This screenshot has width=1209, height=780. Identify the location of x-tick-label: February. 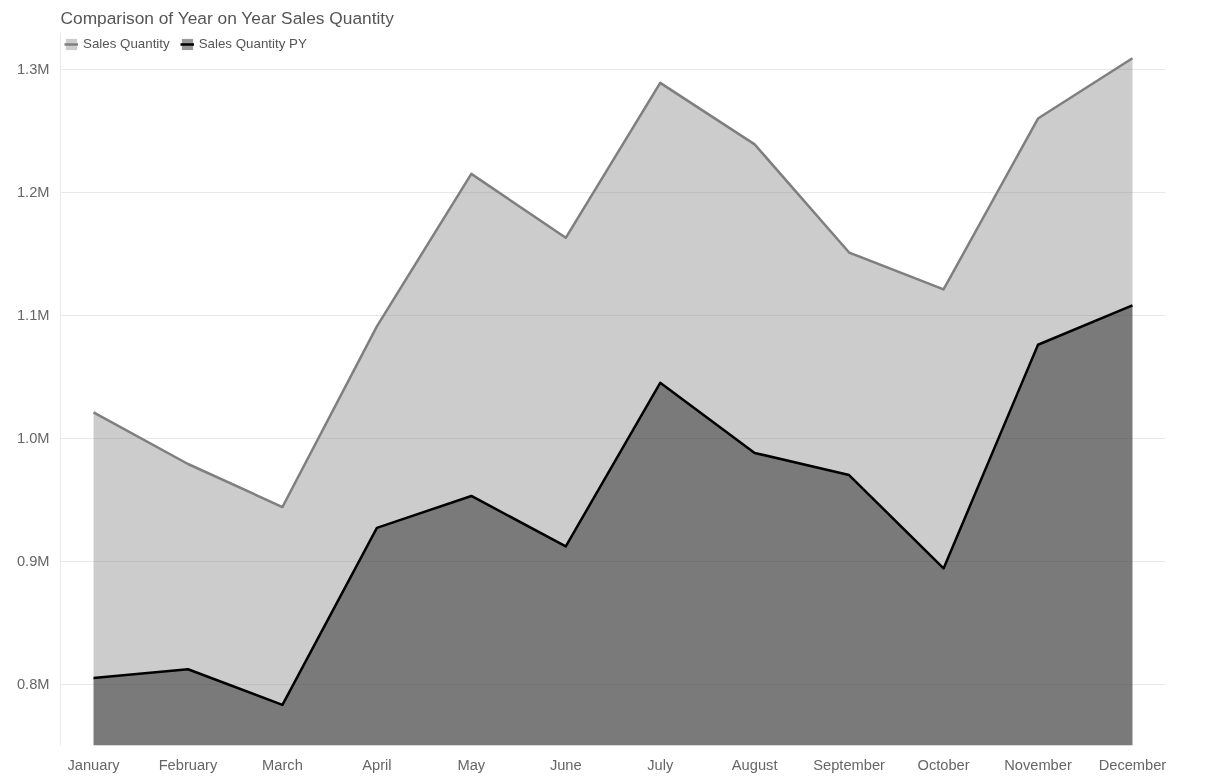
(188, 764).